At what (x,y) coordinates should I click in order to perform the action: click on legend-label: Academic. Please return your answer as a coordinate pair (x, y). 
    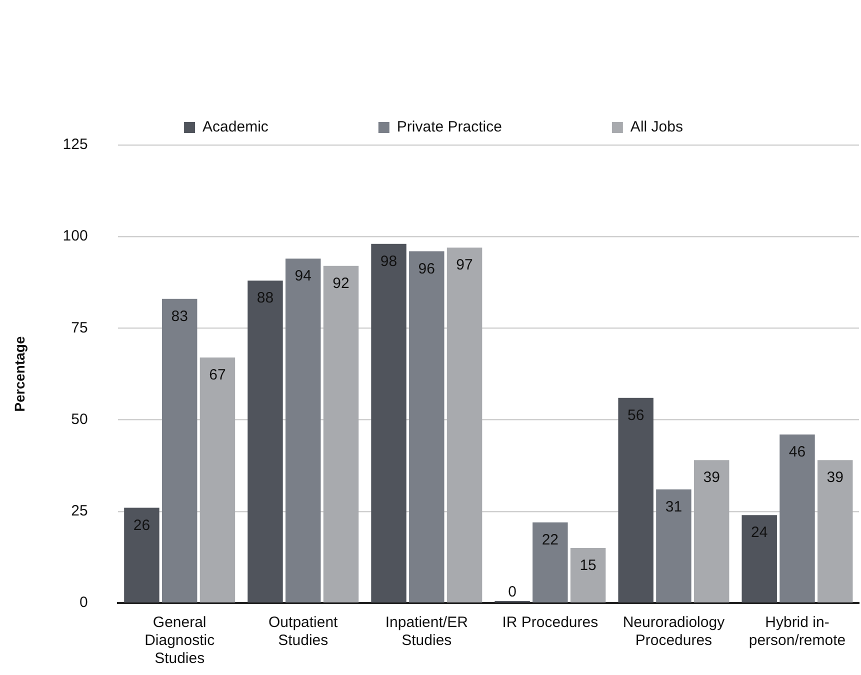
    Looking at the image, I should click on (235, 127).